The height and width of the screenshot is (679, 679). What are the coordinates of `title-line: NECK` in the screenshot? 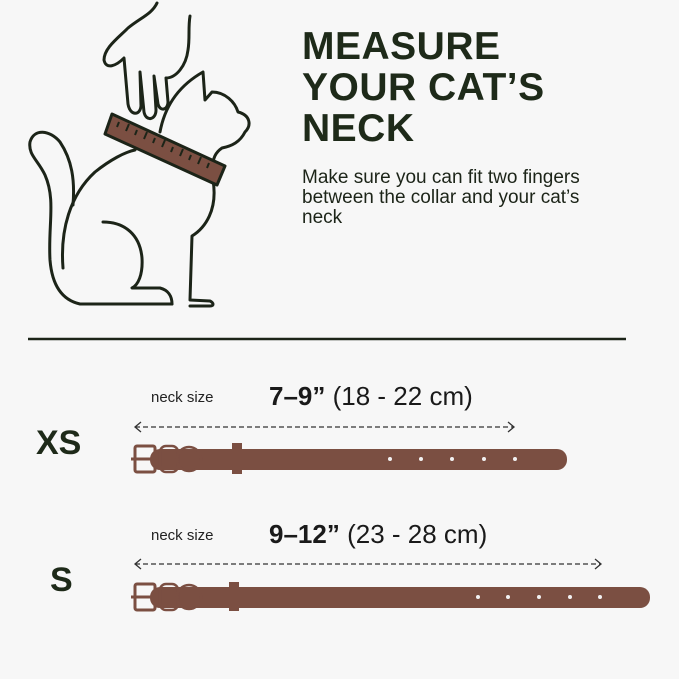 It's located at (358, 128).